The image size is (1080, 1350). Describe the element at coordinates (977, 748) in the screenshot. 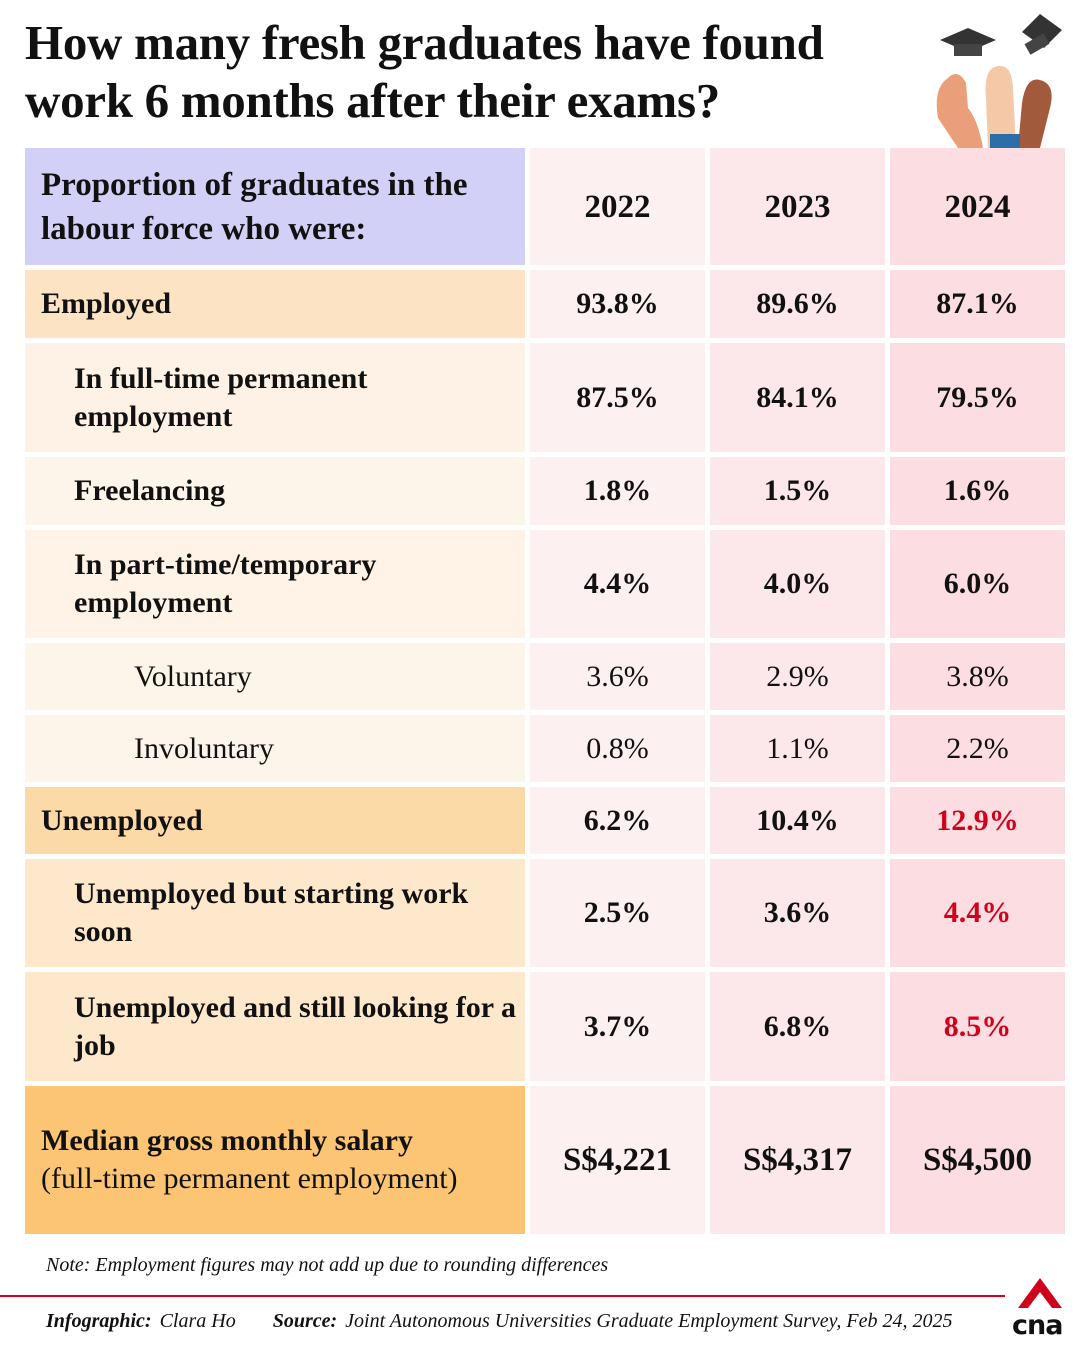

I see `value-cell: 2.2%` at that location.